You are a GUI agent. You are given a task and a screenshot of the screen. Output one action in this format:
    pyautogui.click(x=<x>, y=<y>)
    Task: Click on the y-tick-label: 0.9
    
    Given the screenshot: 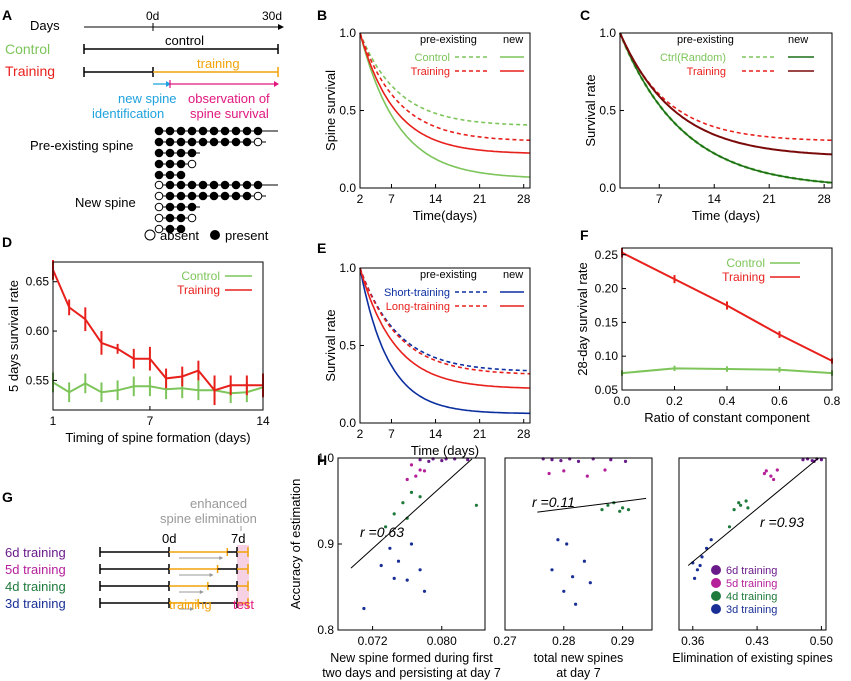 What is the action you would take?
    pyautogui.click(x=325, y=544)
    